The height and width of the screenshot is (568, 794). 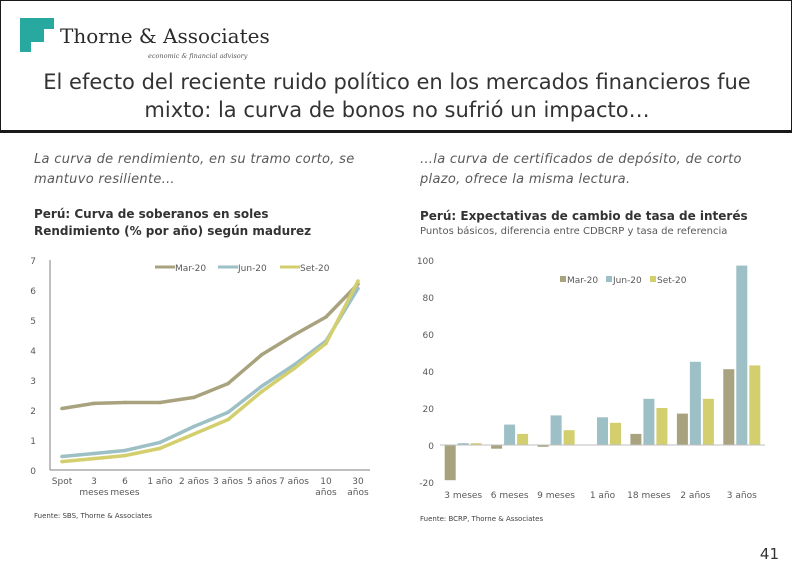 I want to click on legend-label-jun-20: Jun-20, so click(x=627, y=281).